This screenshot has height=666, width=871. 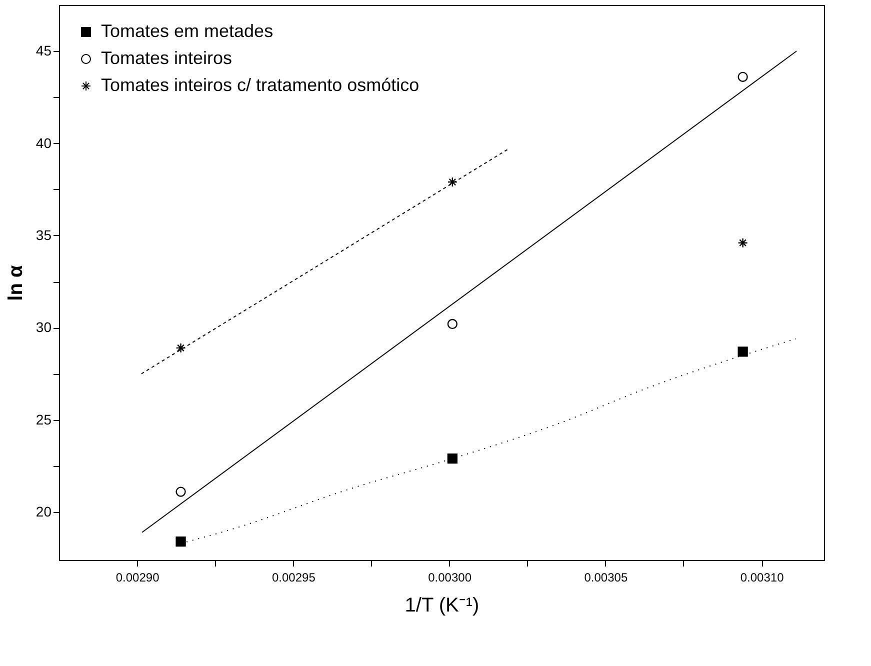 What do you see at coordinates (762, 577) in the screenshot?
I see `x-tick-label: 0.00310` at bounding box center [762, 577].